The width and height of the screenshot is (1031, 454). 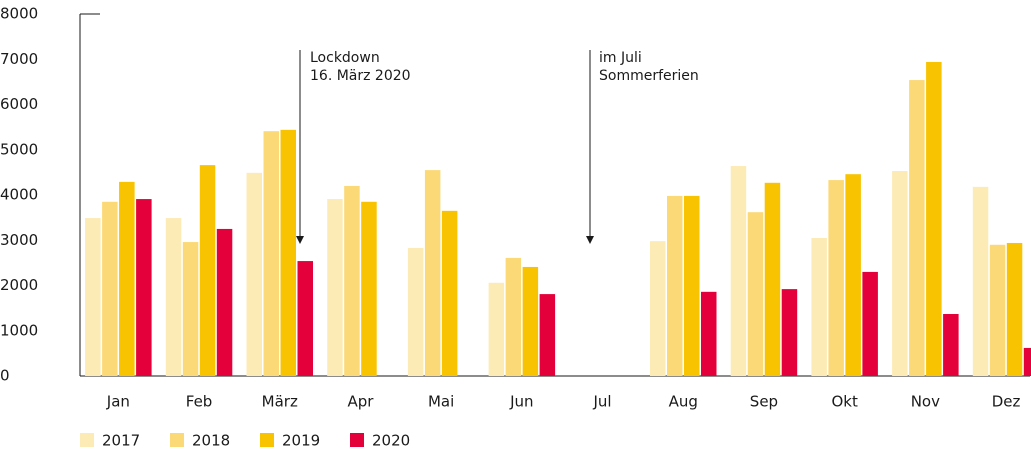 I want to click on annotation: Lockdown 16. März 2020, so click(x=353, y=147).